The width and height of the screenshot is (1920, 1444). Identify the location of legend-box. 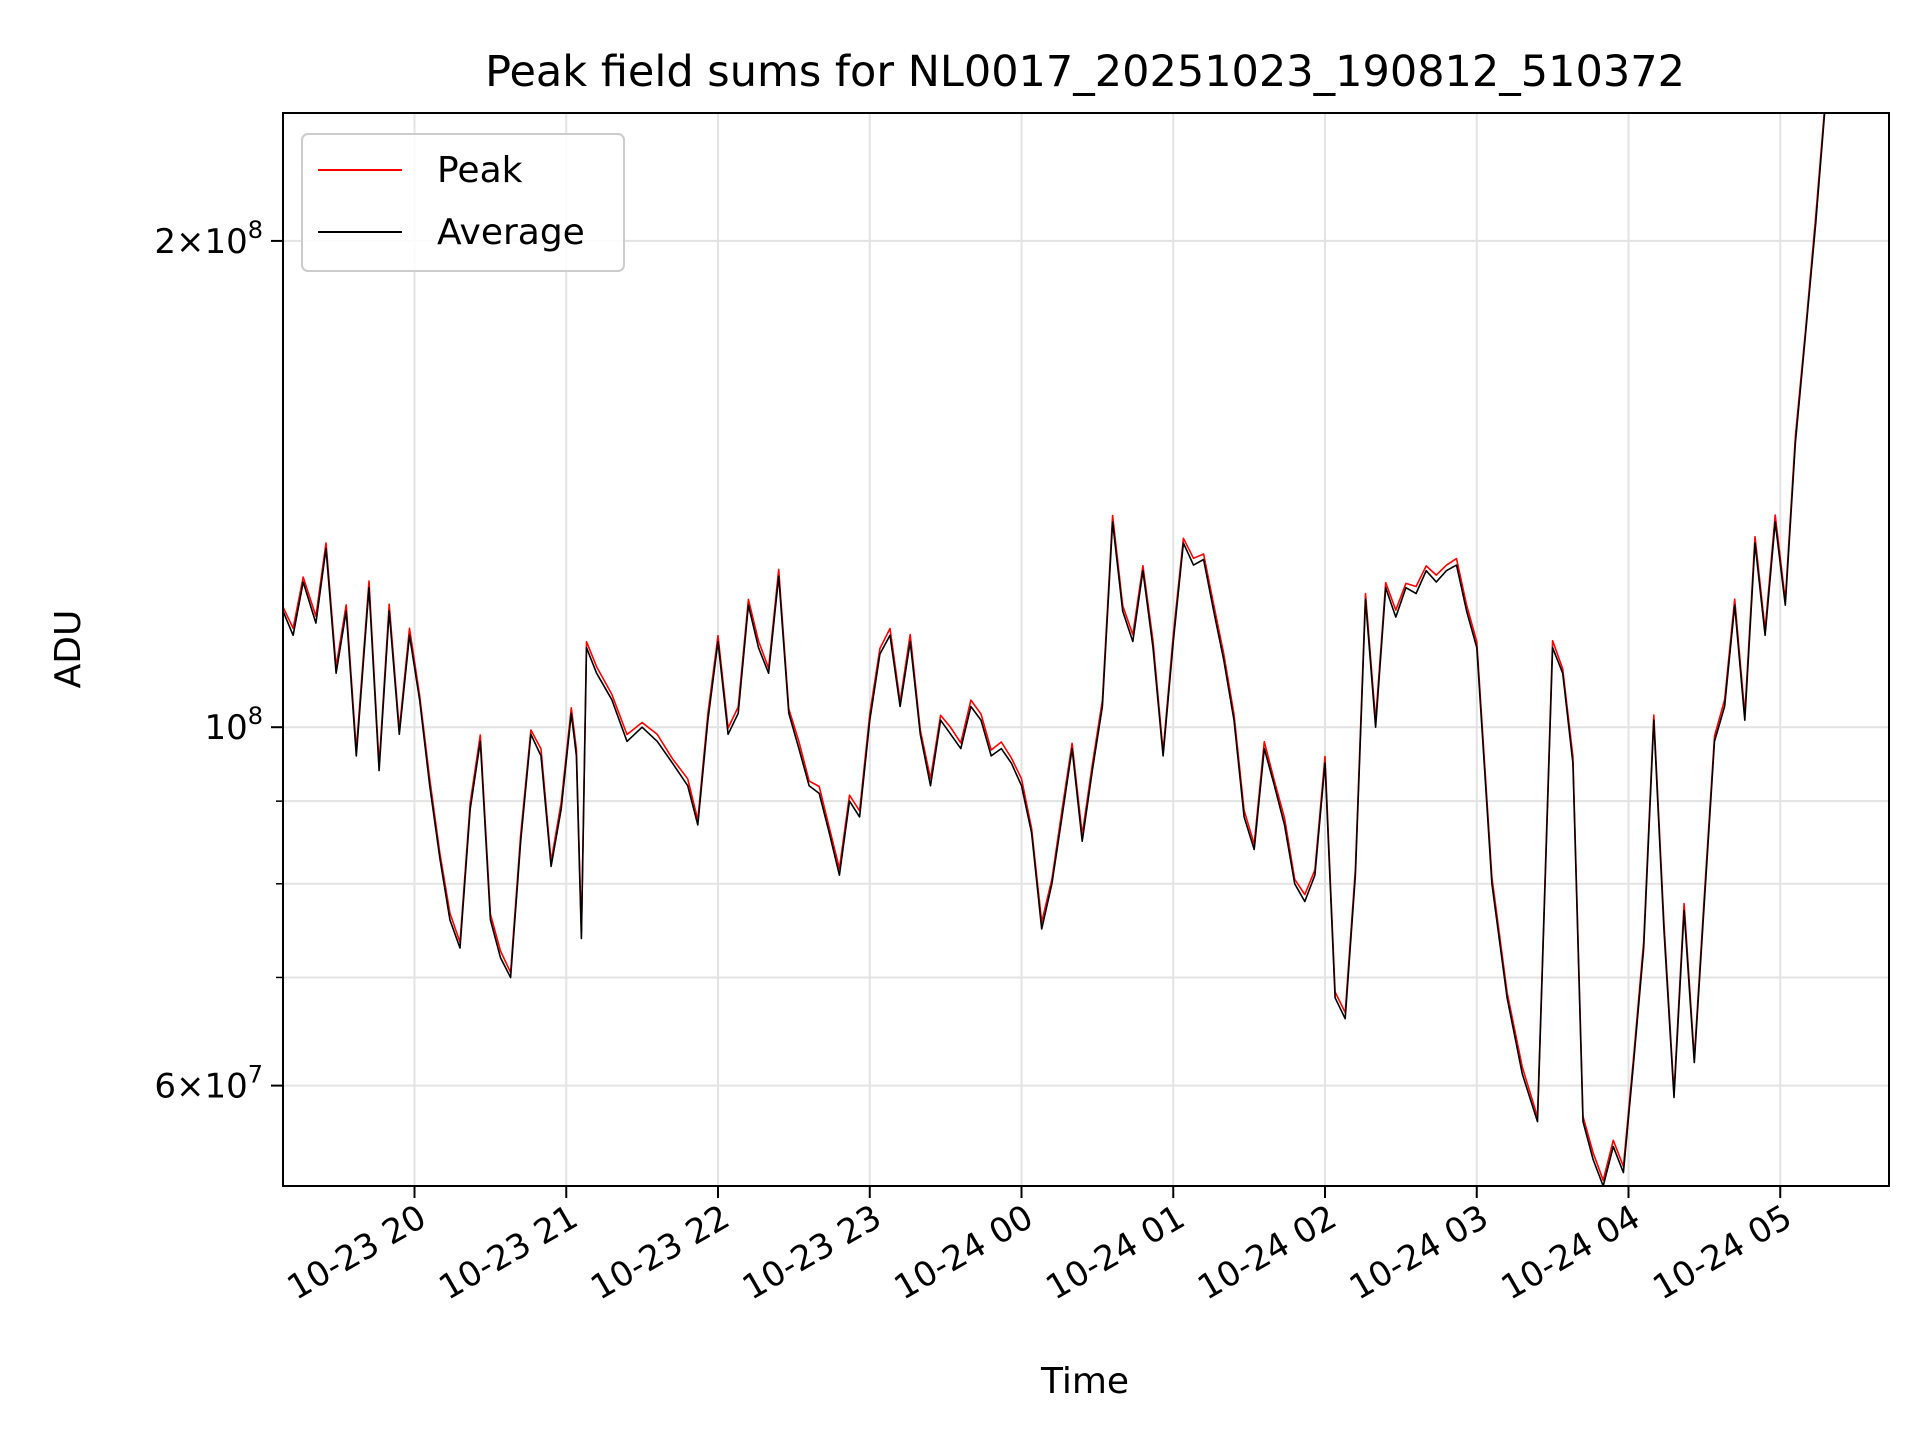
(463, 202).